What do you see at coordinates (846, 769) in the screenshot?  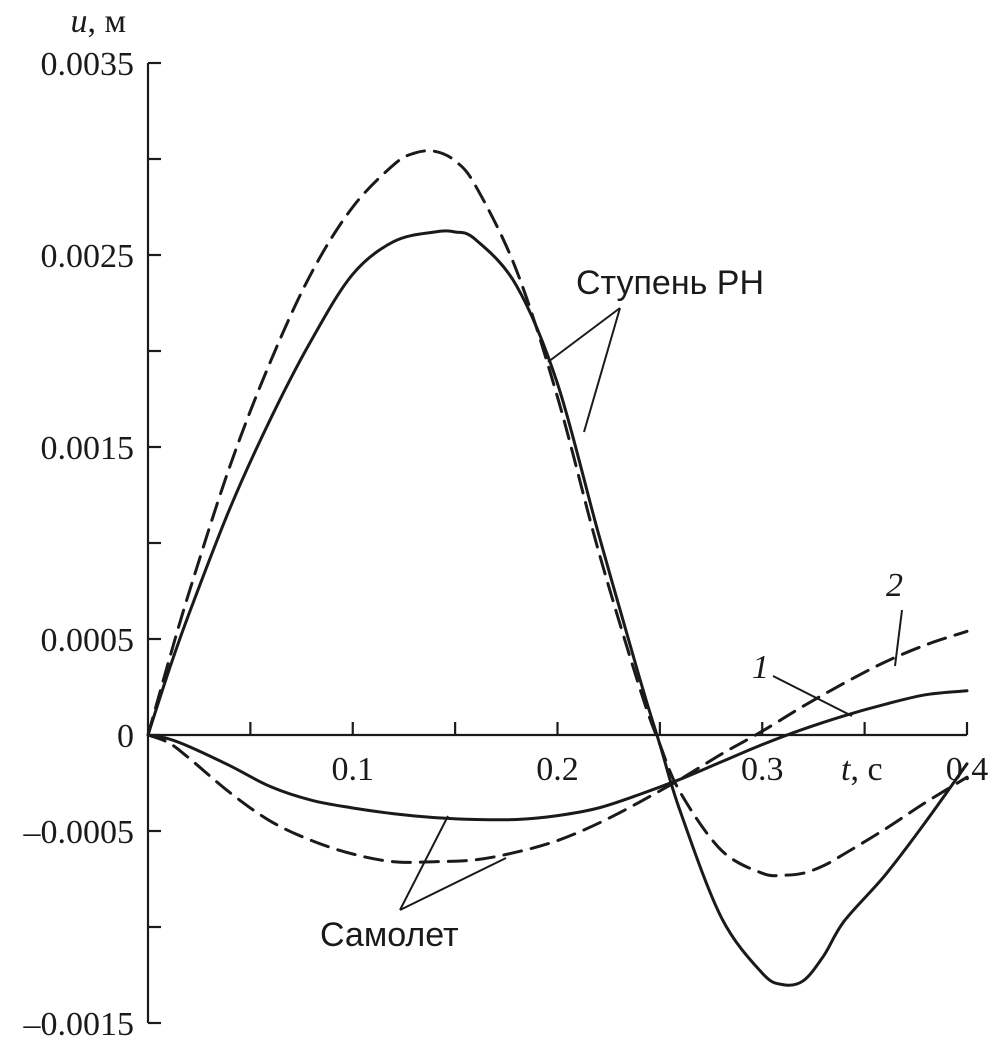 I see `x-axis-var: t` at bounding box center [846, 769].